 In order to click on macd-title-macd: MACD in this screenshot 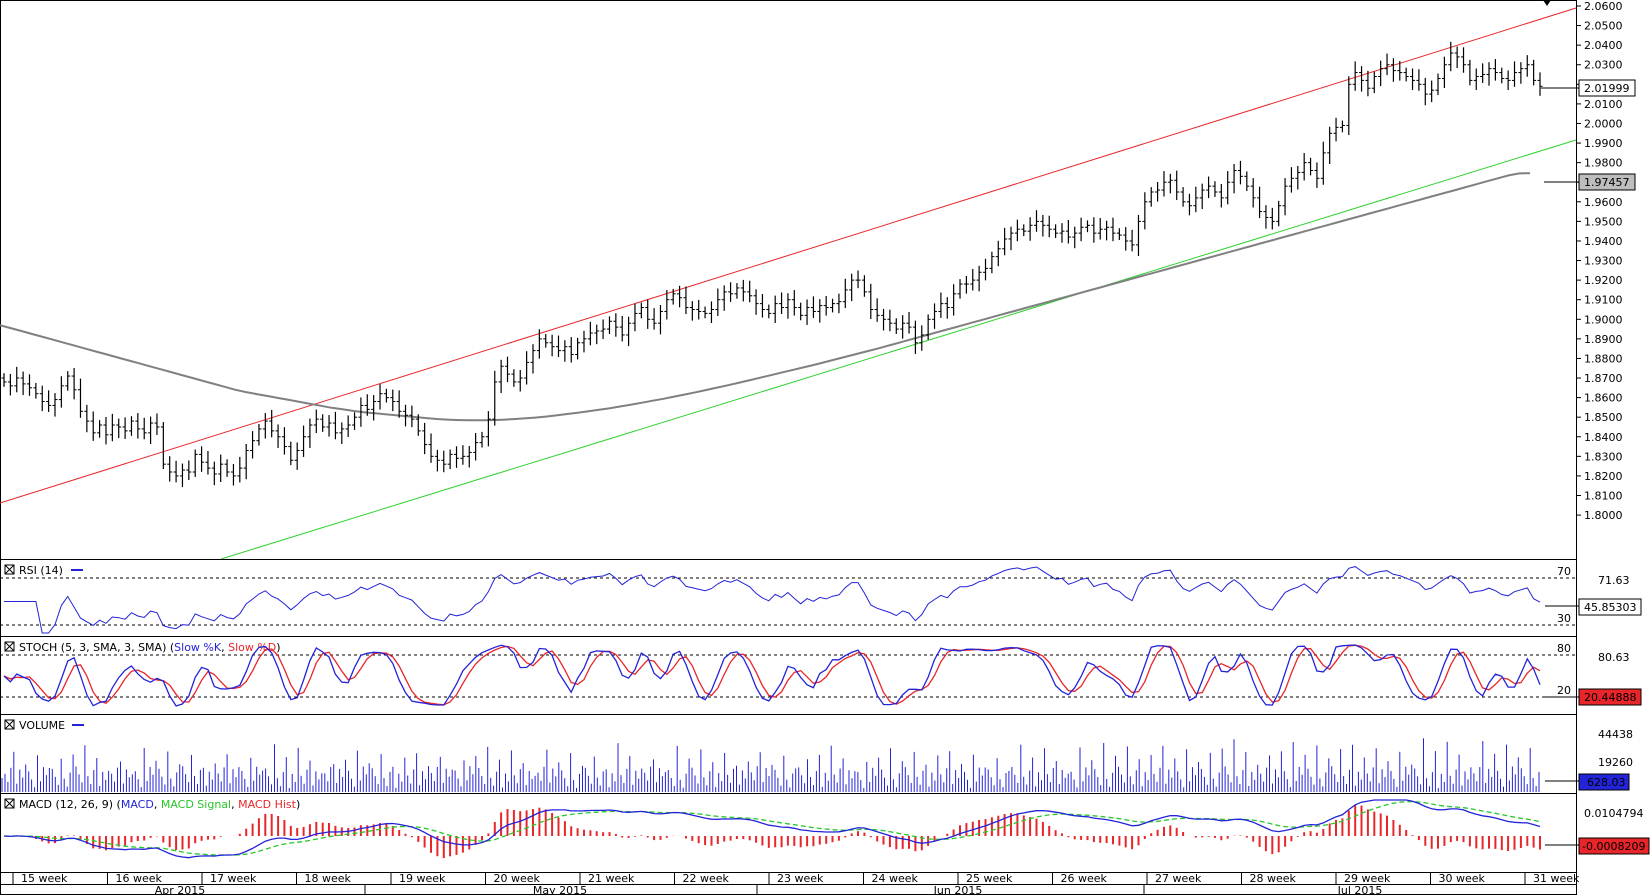, I will do `click(137, 804)`.